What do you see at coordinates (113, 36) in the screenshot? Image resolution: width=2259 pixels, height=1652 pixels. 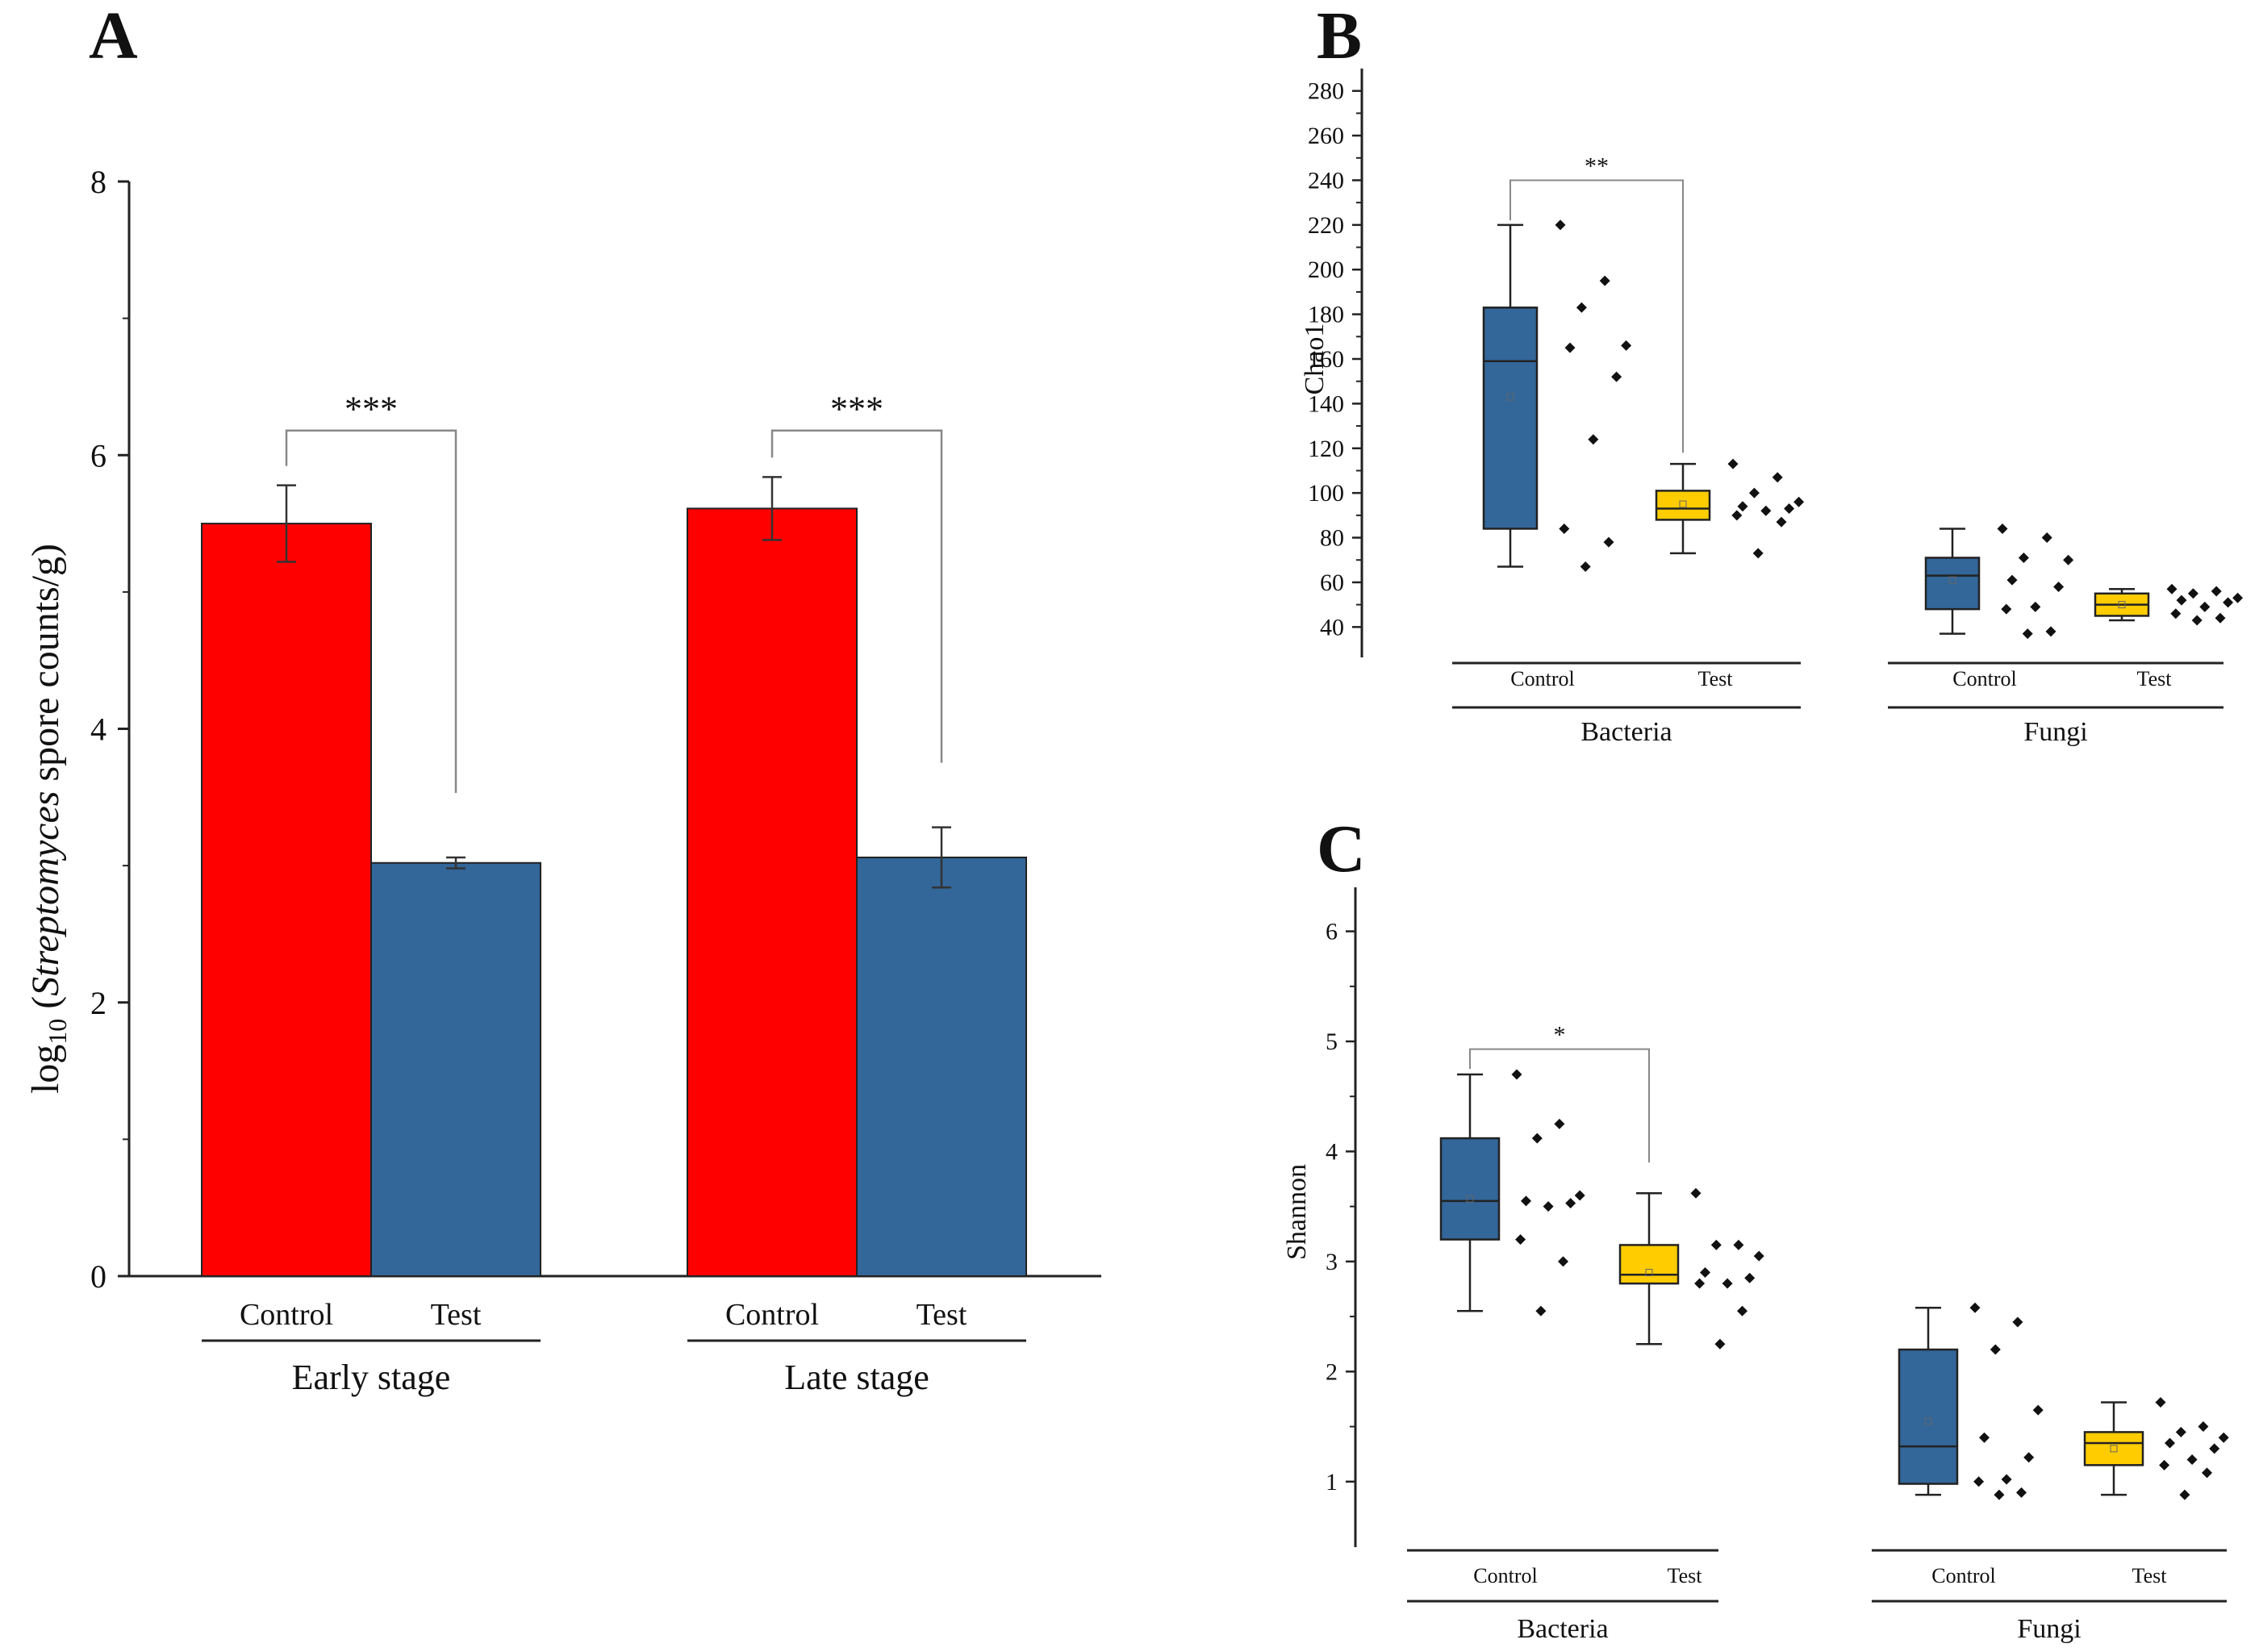 I see `panel-a-letter: A` at bounding box center [113, 36].